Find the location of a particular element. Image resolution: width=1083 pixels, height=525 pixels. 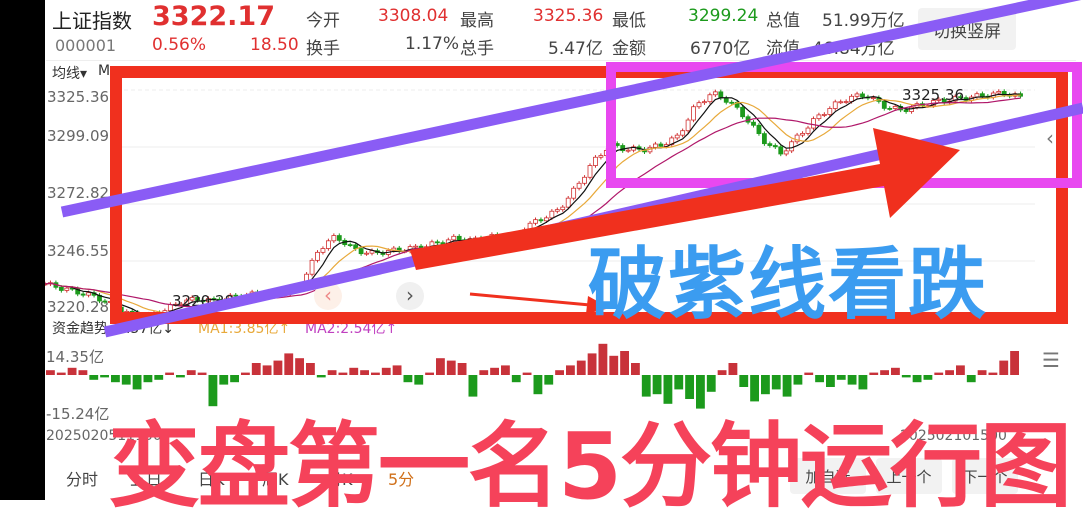

tab-monthly-k: 月K is located at coordinates (339, 479).